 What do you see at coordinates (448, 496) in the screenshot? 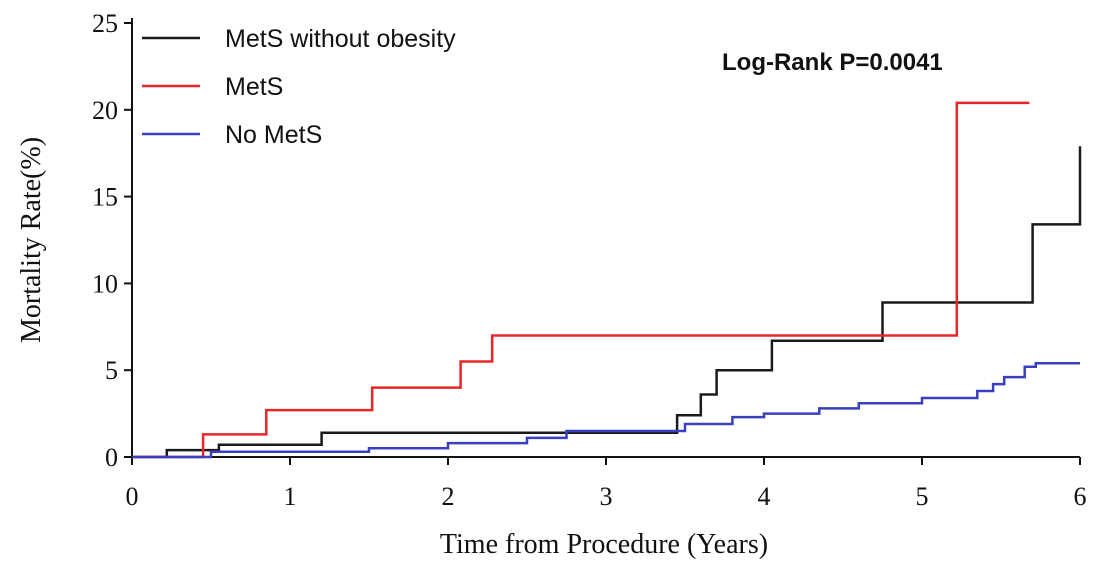
I see `x-tick-label: 2` at bounding box center [448, 496].